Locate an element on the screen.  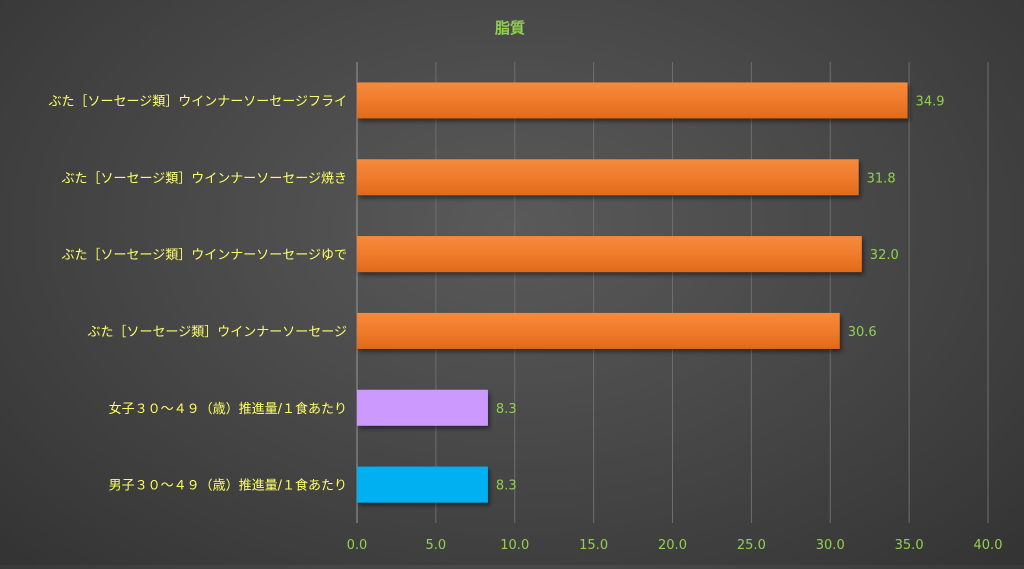
value-label: 31.8 is located at coordinates (881, 178).